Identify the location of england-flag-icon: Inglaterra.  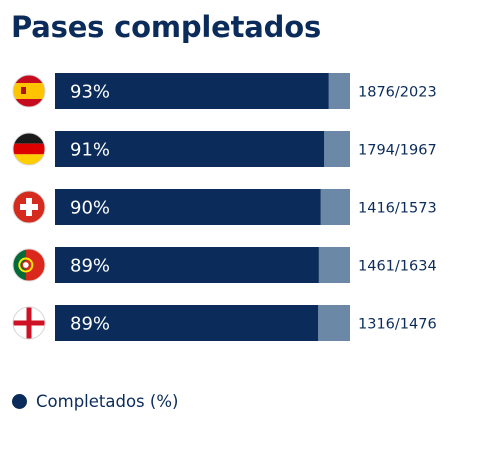
(29, 323).